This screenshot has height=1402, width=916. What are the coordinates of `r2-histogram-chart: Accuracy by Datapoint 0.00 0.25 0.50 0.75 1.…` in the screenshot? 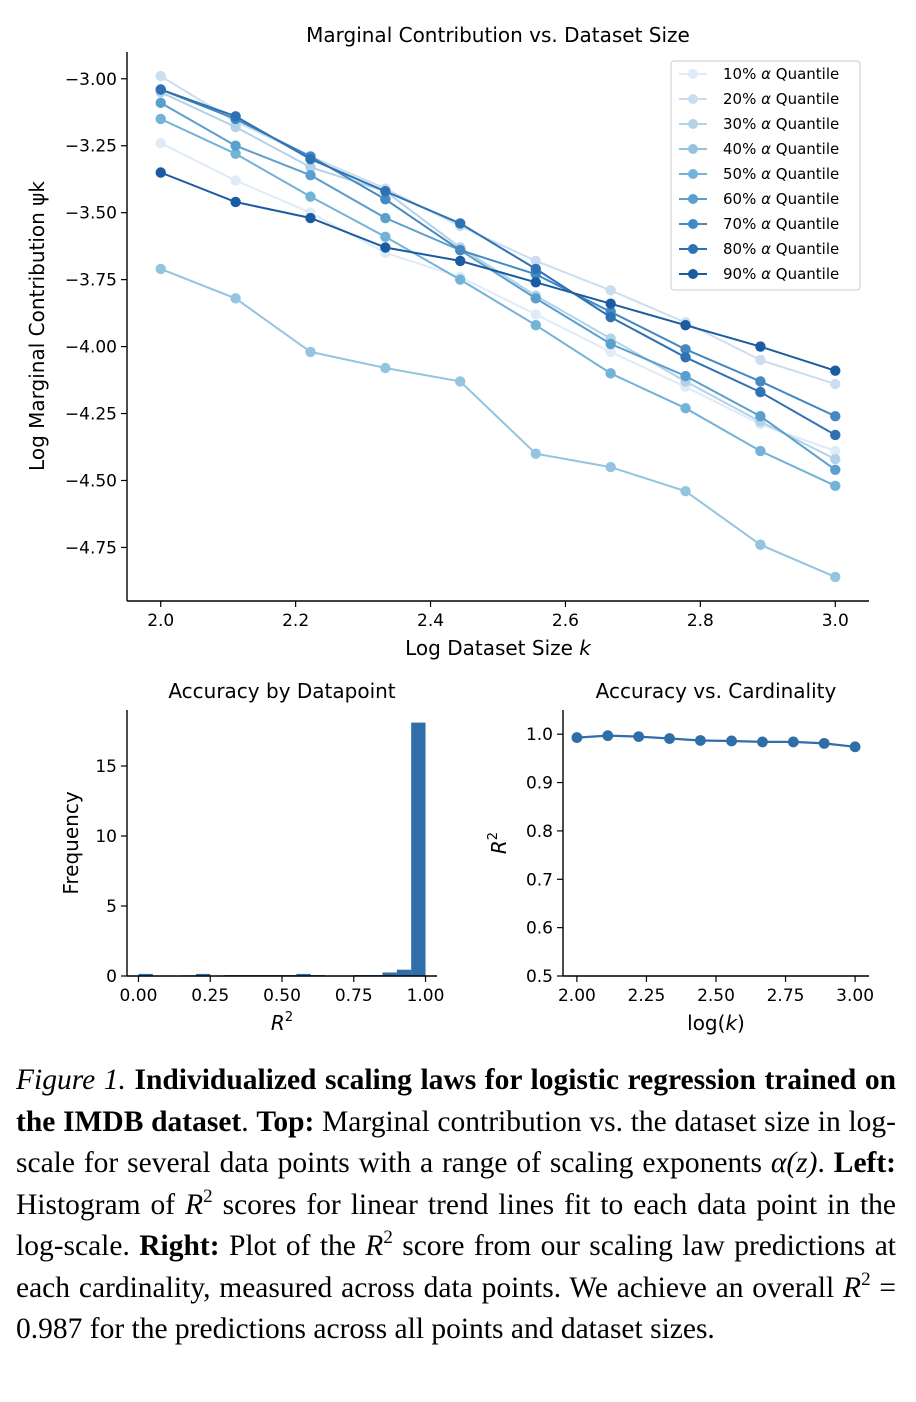 It's located at (251, 857).